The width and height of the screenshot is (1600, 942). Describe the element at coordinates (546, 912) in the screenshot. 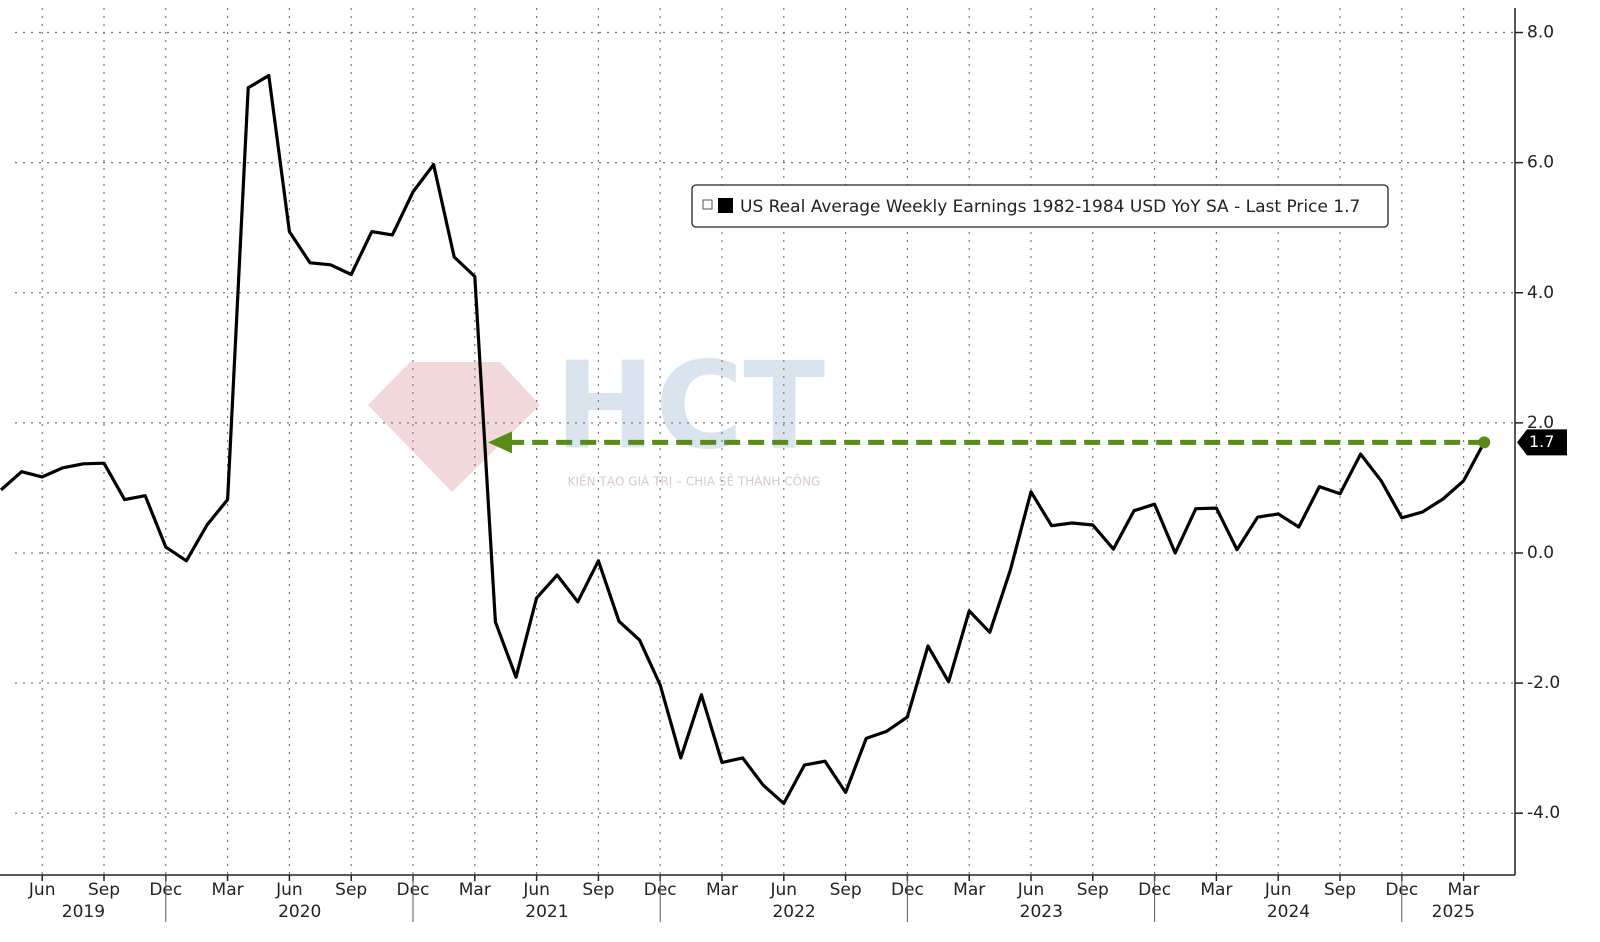

I see `year-label: 2021` at that location.